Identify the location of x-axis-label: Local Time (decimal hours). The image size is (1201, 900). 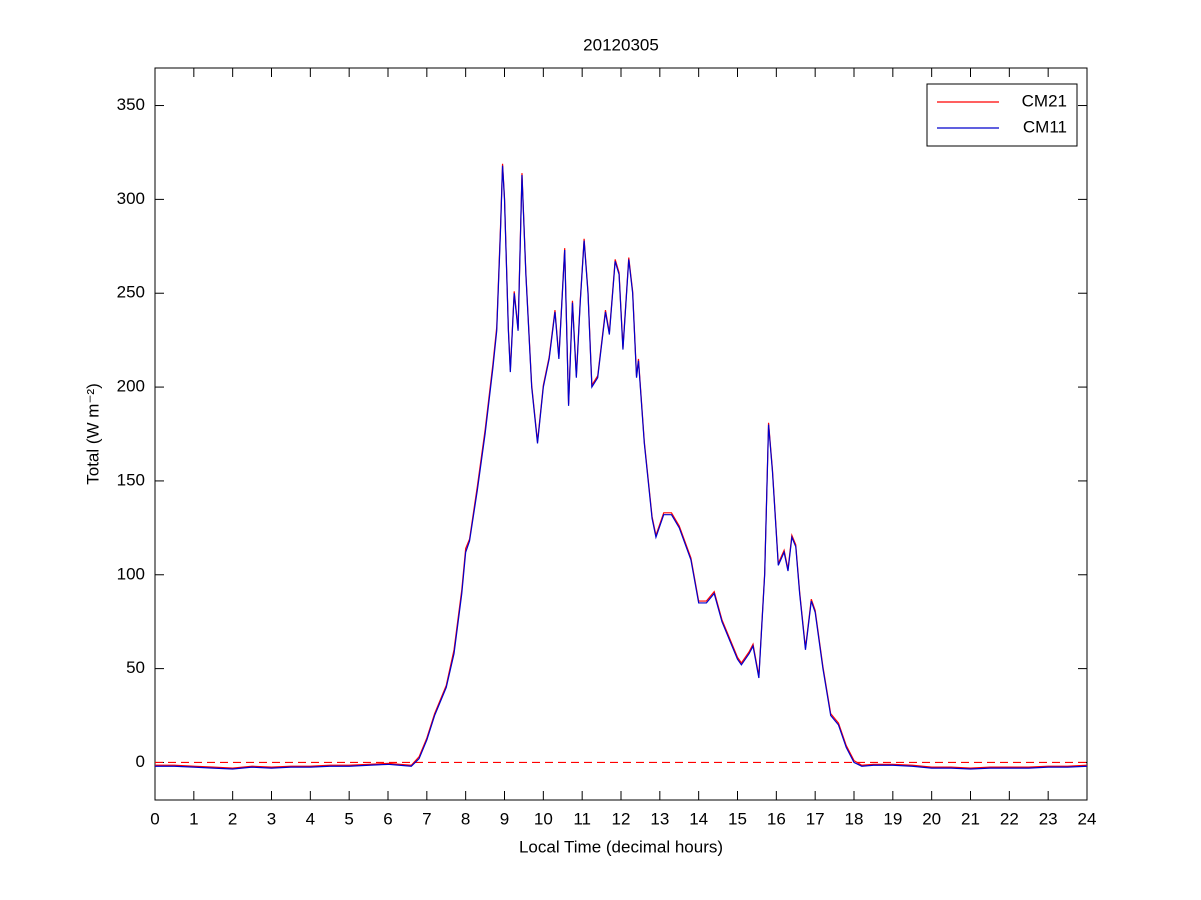
(621, 846).